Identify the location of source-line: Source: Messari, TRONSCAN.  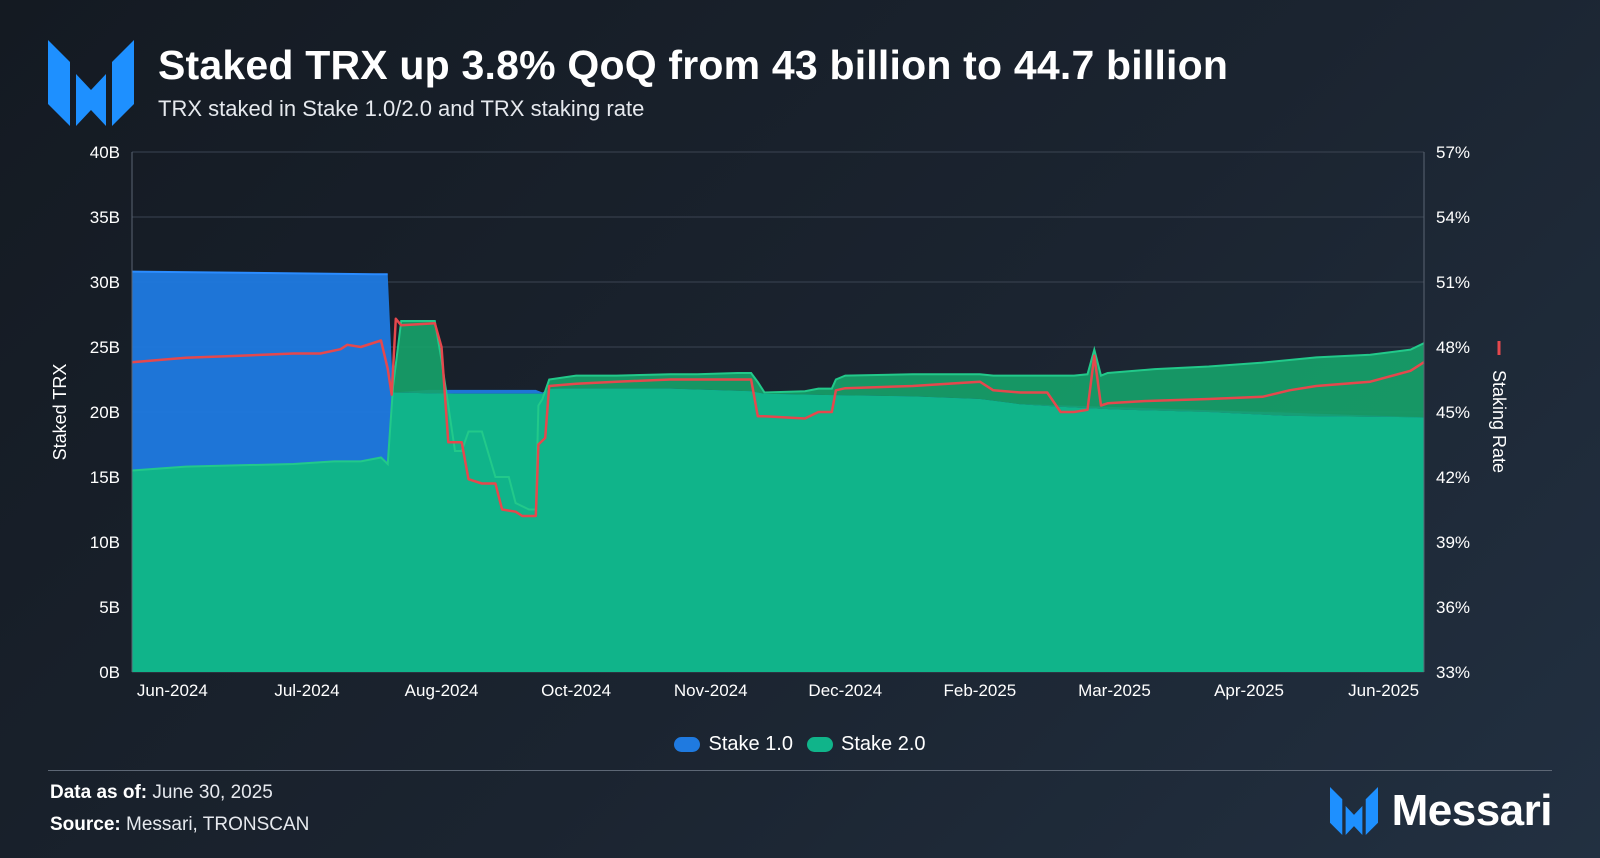
(179, 825).